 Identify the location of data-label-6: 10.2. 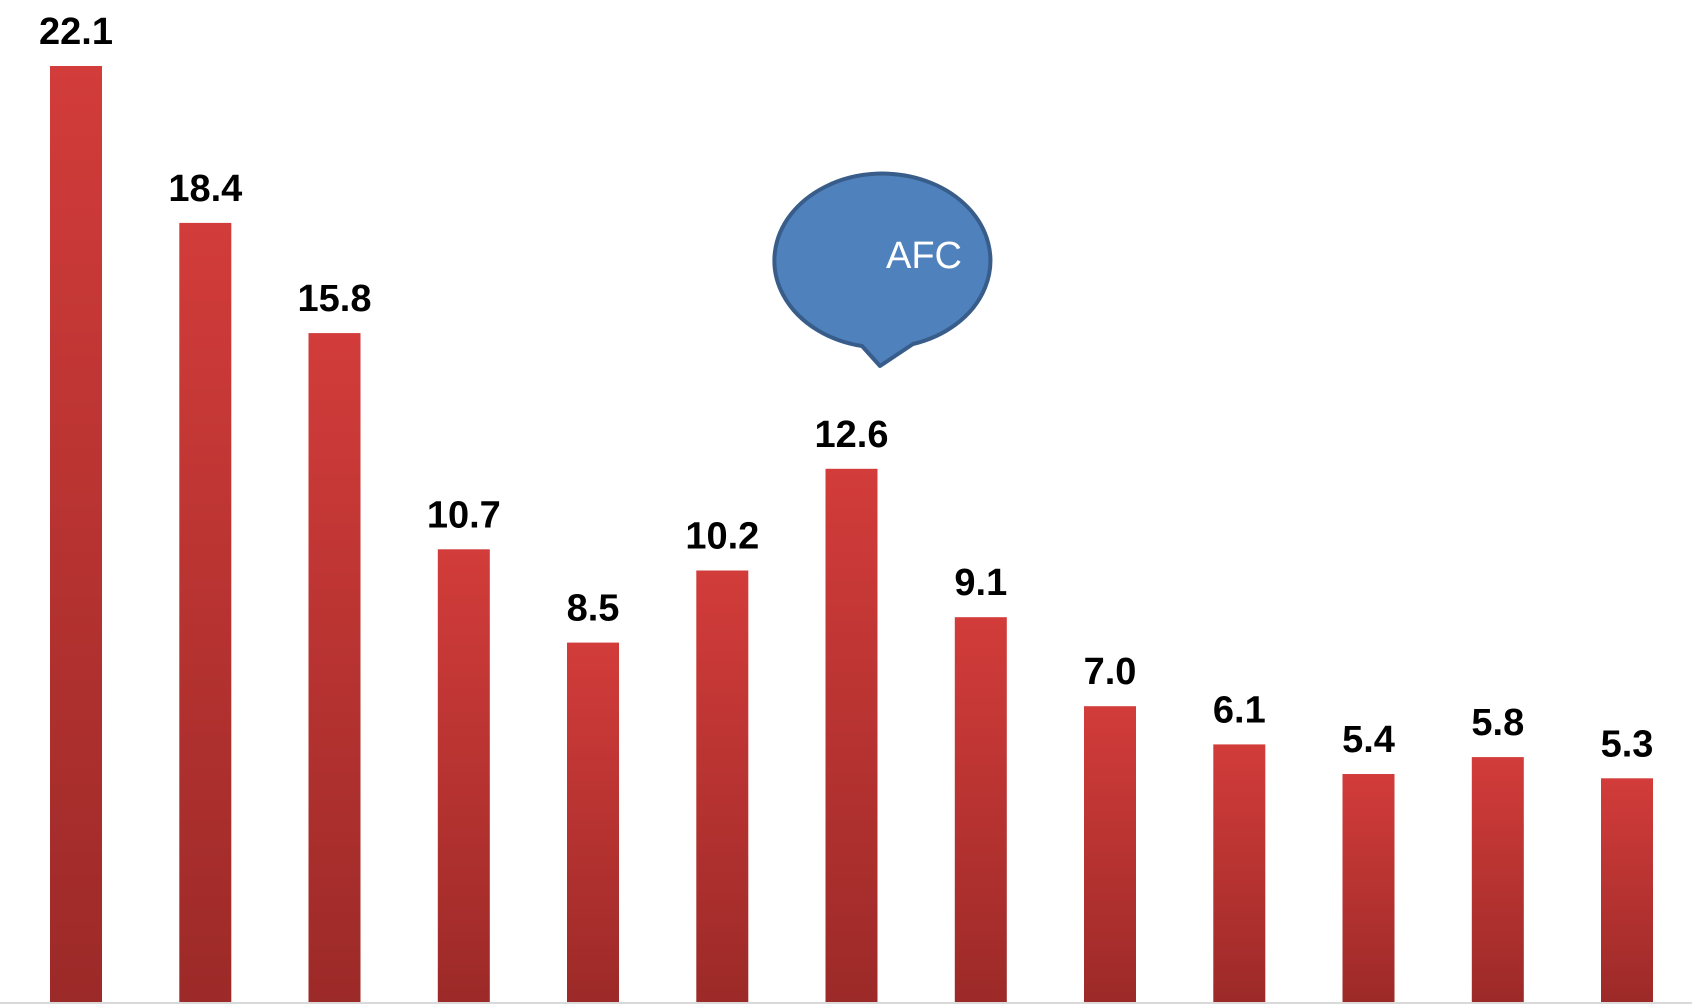
(722, 537).